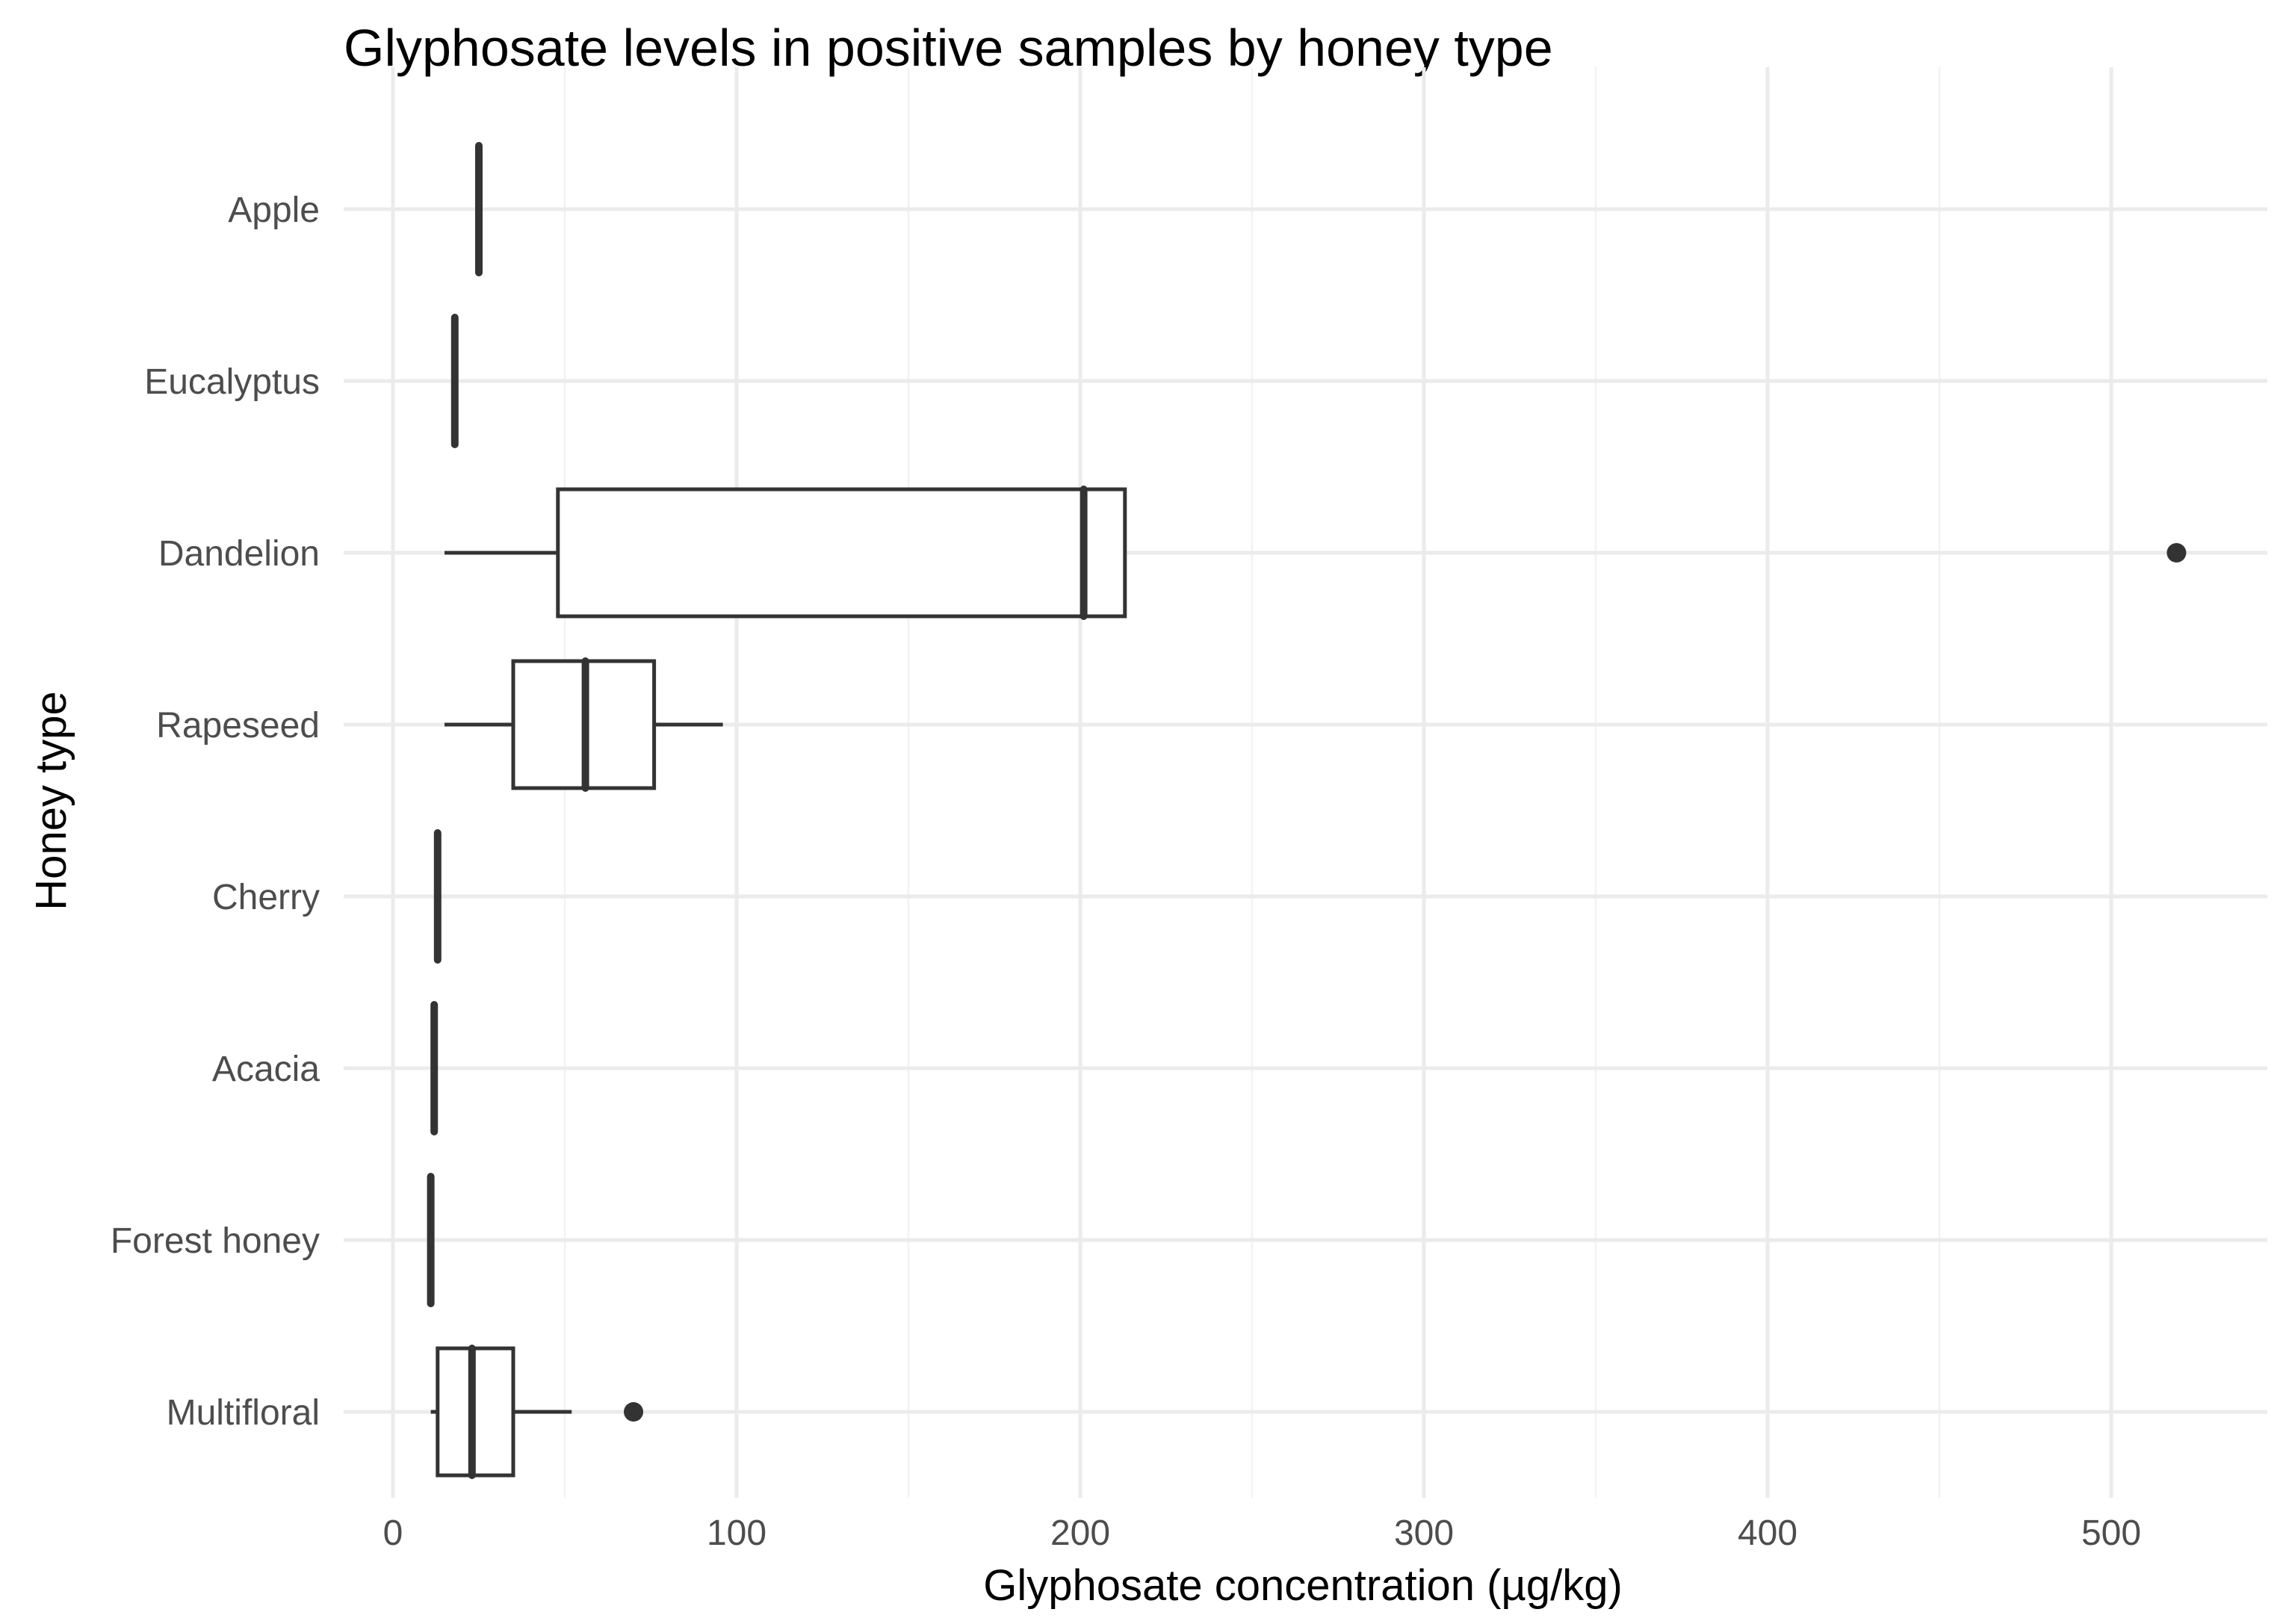  Describe the element at coordinates (736, 1533) in the screenshot. I see `x-tick-label: 100` at that location.